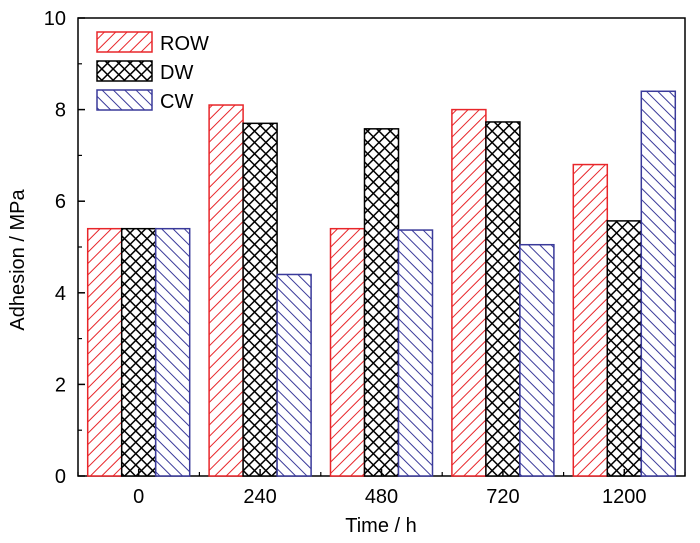  What do you see at coordinates (176, 73) in the screenshot?
I see `legend-label-dw: DW` at bounding box center [176, 73].